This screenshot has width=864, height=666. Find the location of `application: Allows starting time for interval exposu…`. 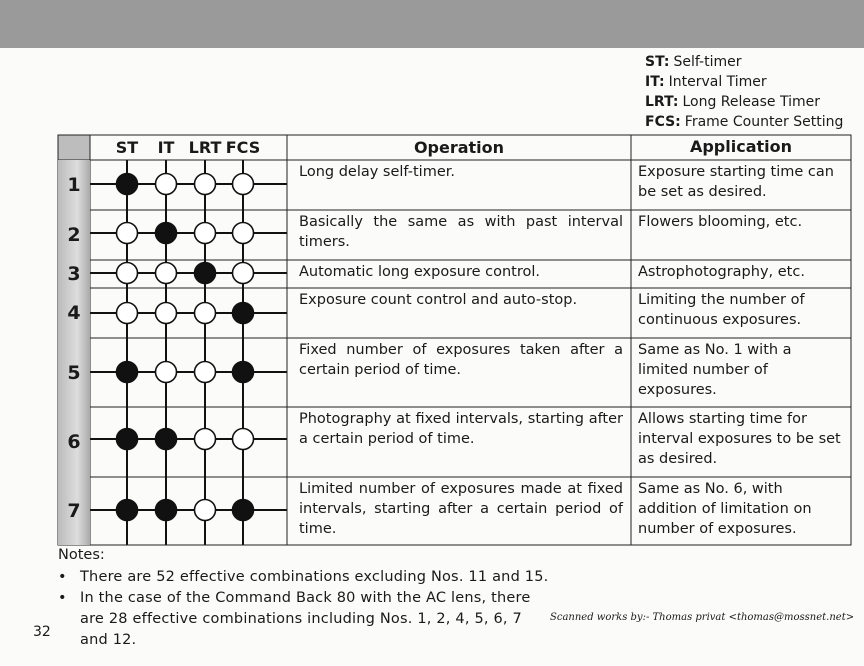

application: Allows starting time for interval exposu… is located at coordinates (739, 439).